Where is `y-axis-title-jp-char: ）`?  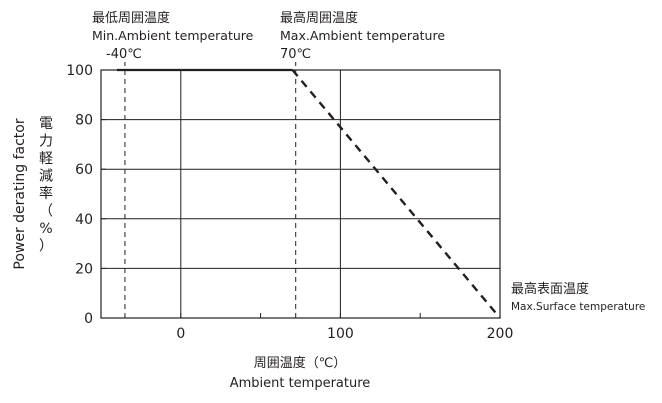
y-axis-title-jp-char: ） is located at coordinates (46, 247).